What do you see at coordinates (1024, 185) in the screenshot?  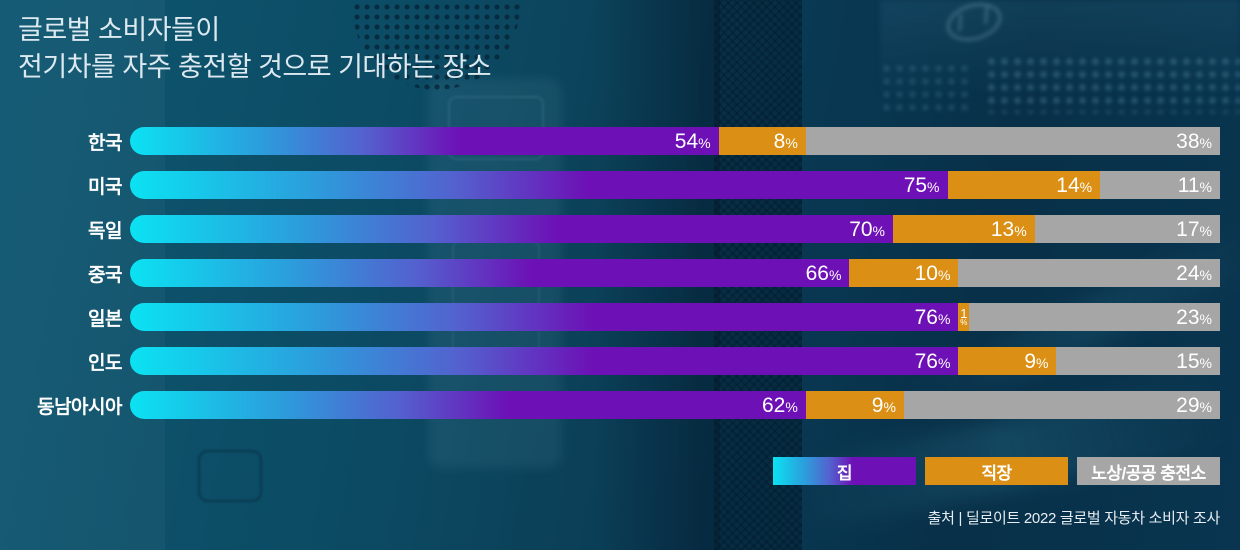 I see `bar-segment-work: 14%` at bounding box center [1024, 185].